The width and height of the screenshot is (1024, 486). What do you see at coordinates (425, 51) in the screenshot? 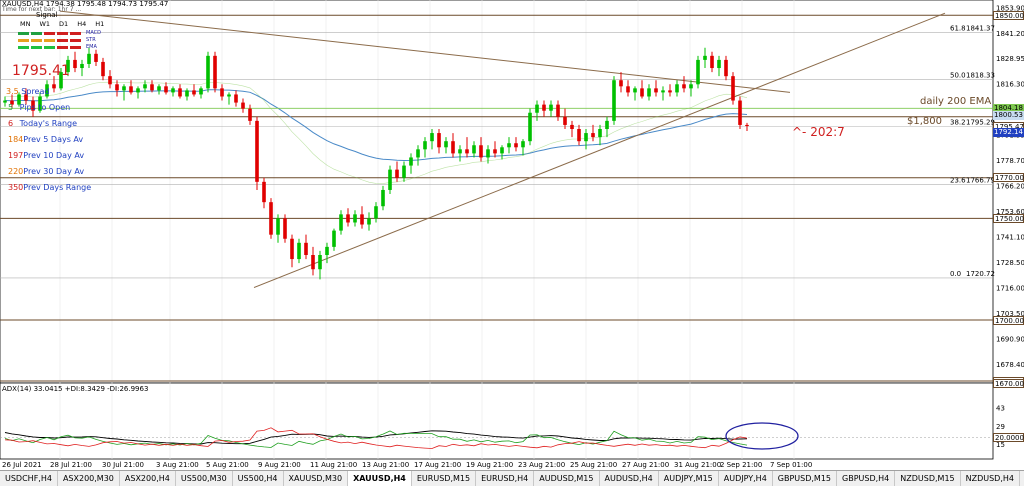
I see `descending-trendline` at bounding box center [425, 51].